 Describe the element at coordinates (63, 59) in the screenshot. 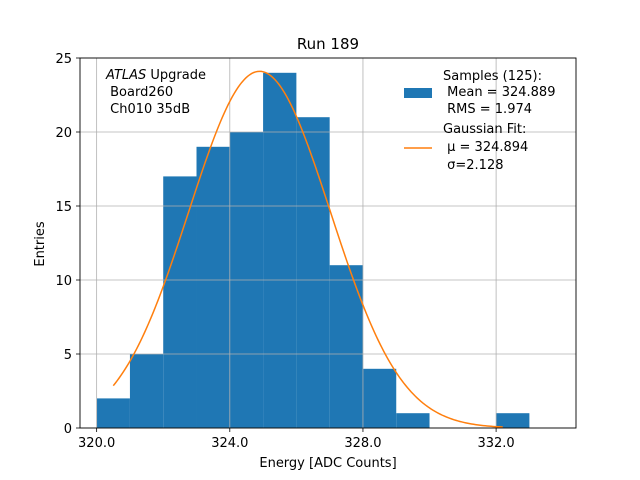

I see `y-tick-label: 25` at that location.